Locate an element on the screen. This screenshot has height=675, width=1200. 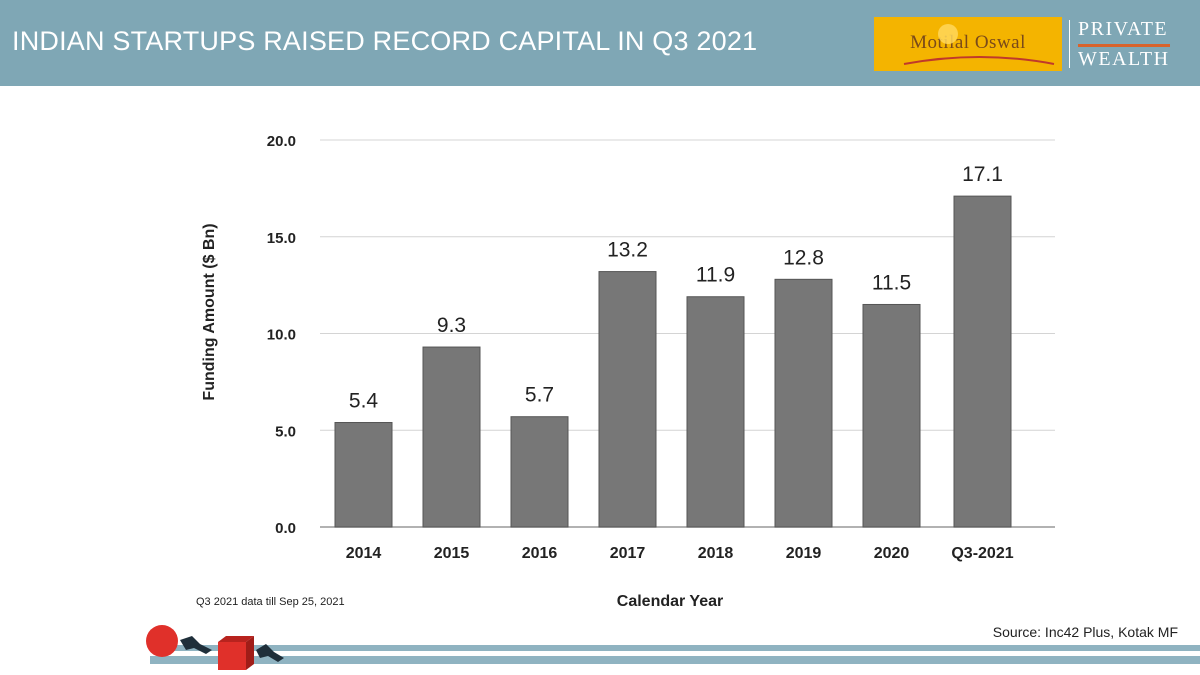
y-tick-label: 20.0 is located at coordinates (281, 141).